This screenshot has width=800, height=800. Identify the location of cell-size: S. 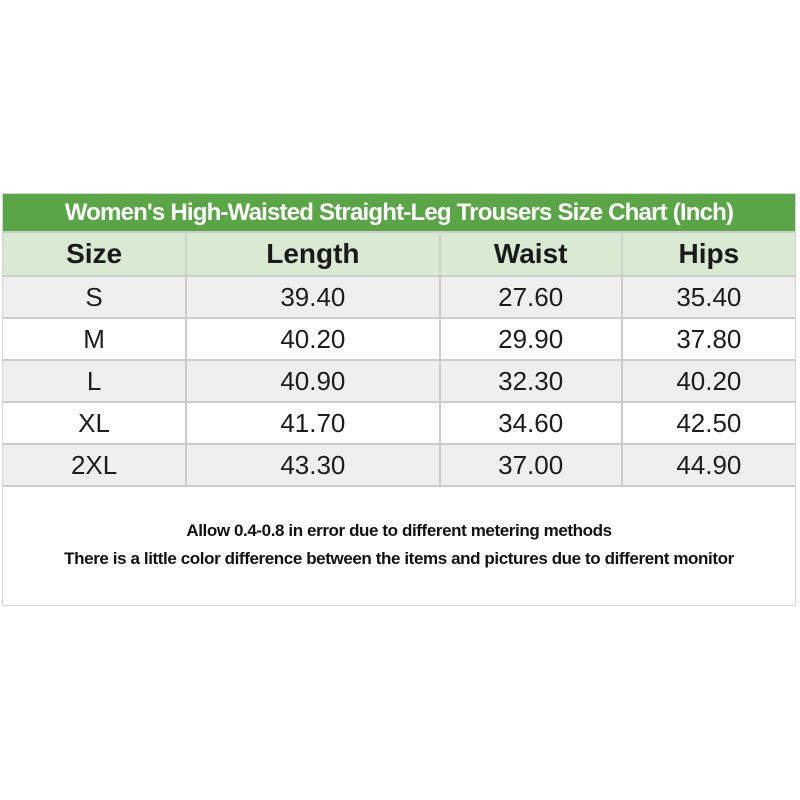
(94, 296).